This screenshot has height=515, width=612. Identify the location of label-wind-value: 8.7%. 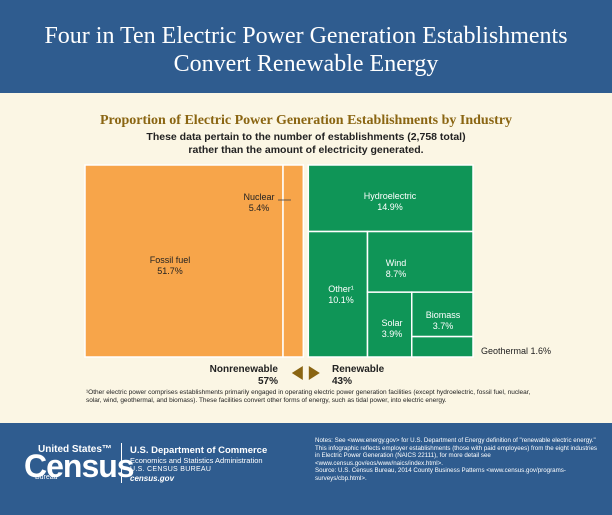
(396, 274).